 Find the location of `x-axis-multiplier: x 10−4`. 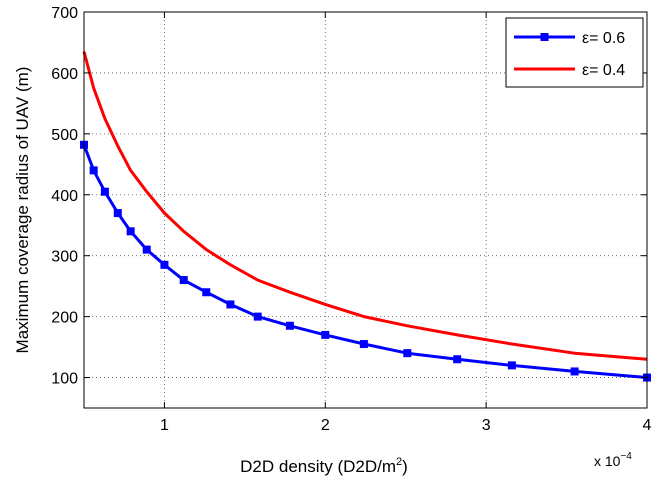

x-axis-multiplier: x 10−4 is located at coordinates (613, 460).